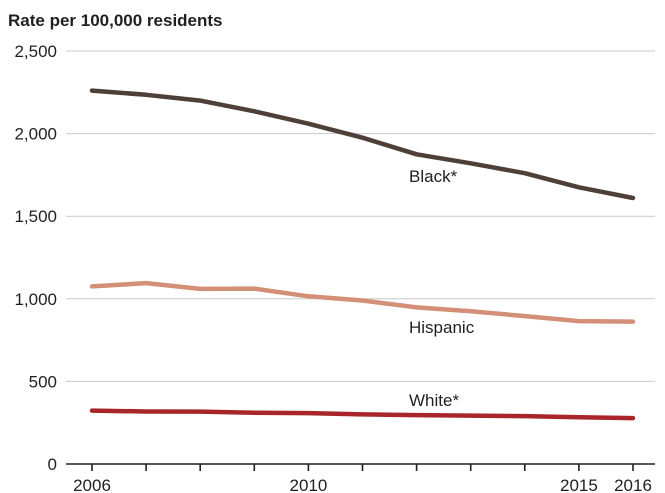  What do you see at coordinates (35, 51) in the screenshot?
I see `y-tick-label: 2,500` at bounding box center [35, 51].